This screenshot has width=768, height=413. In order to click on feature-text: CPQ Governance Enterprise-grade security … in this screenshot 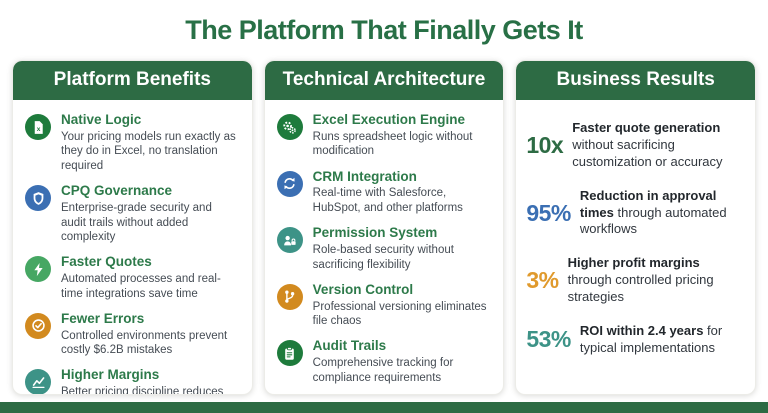, I will do `click(150, 214)`.